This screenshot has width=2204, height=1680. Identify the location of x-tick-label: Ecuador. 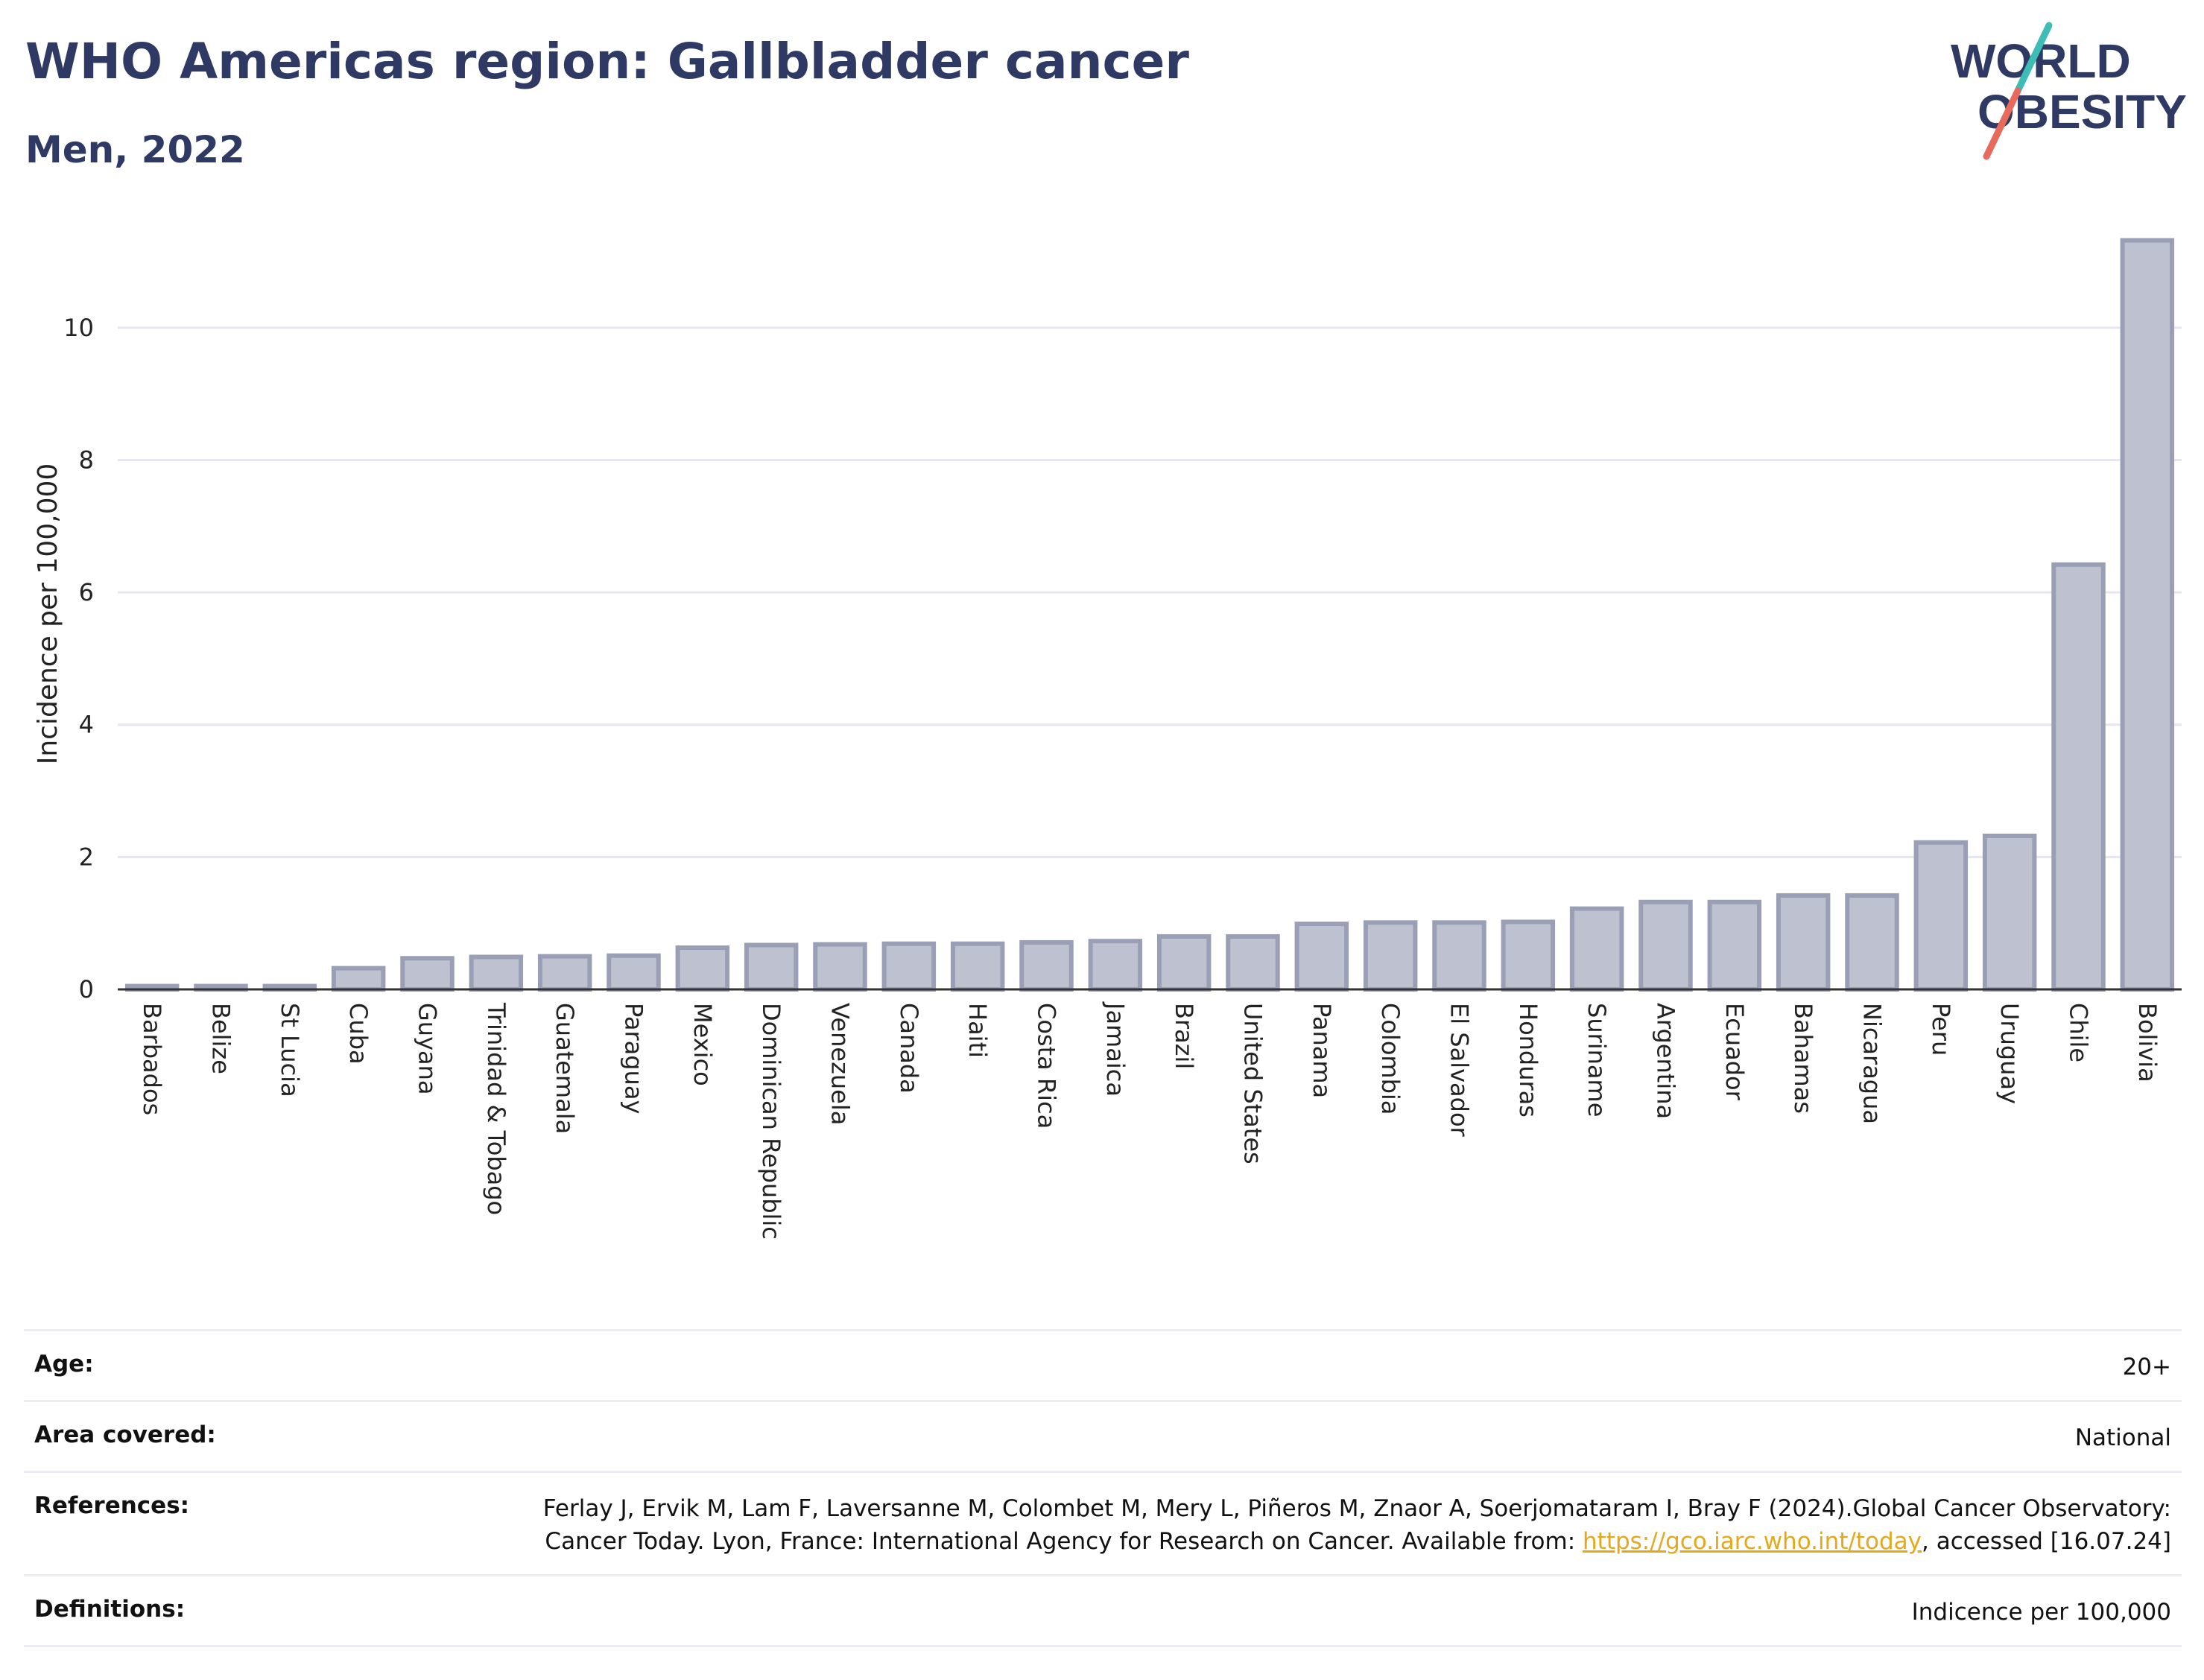
(1734, 1052).